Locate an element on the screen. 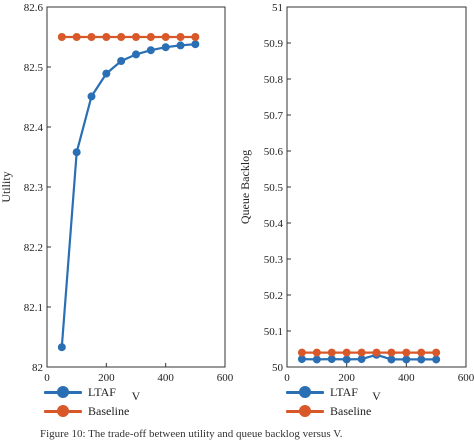  left-y-axis-label: Utility is located at coordinates (6, 186).